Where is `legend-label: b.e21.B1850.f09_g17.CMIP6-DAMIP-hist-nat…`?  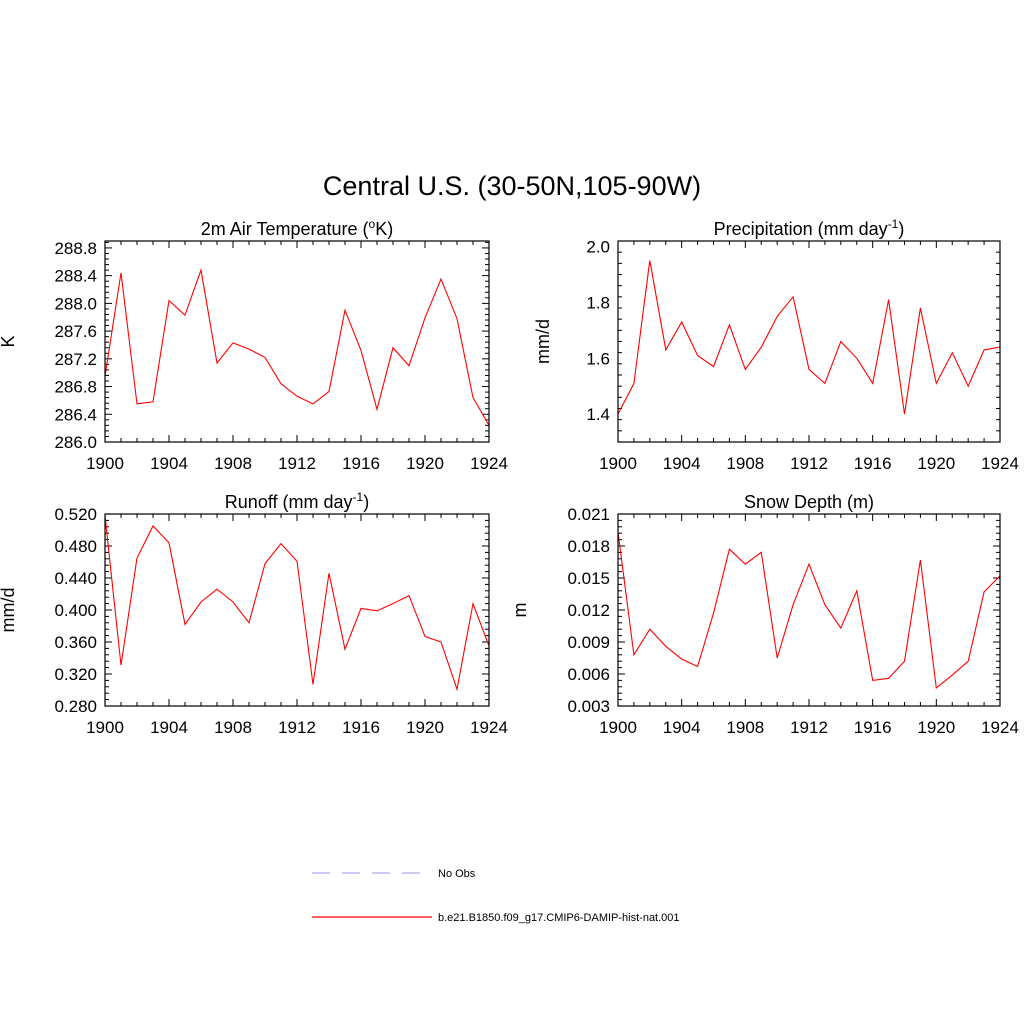
legend-label: b.e21.B1850.f09_g17.CMIP6-DAMIP-hist-nat… is located at coordinates (559, 918).